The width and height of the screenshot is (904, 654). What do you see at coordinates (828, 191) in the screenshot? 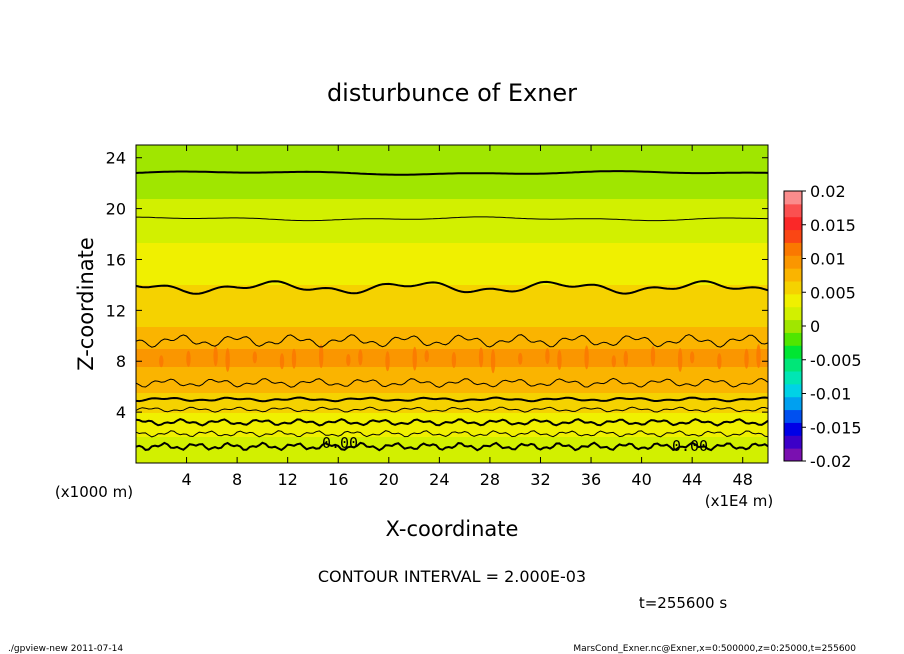
I see `colorbar-tick-label: 0.02` at bounding box center [828, 191].